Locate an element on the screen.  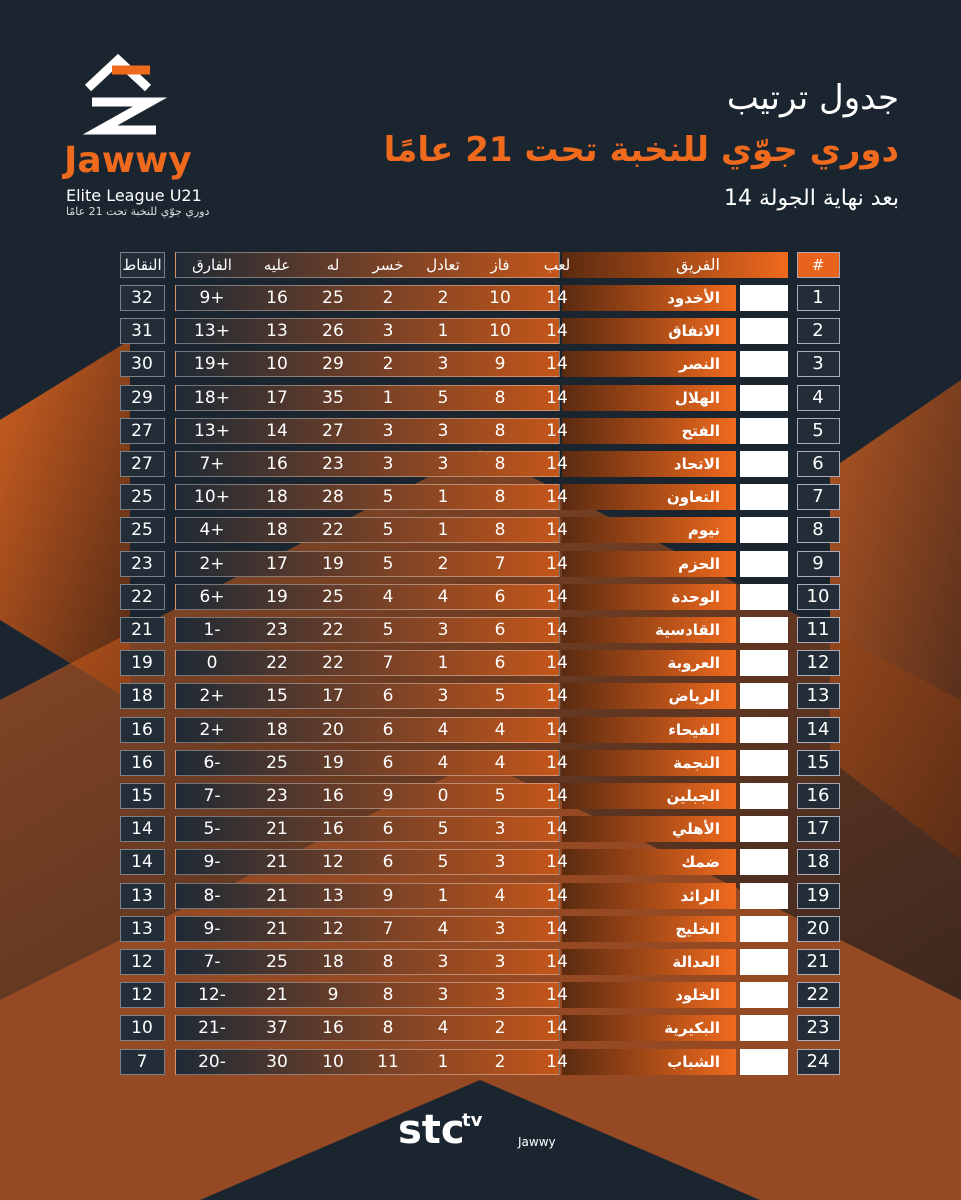
column-header: # is located at coordinates (818, 265).